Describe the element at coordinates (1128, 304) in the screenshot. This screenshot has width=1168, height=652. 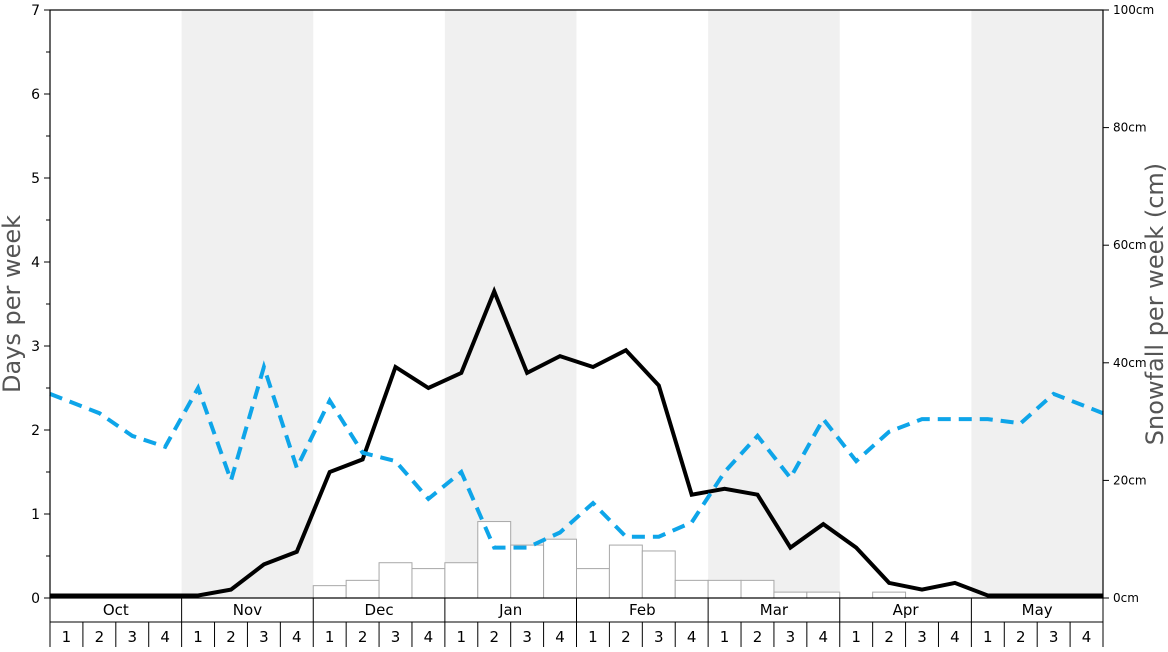
I see `right-axis: 0cm 20cm 40cm 60cm 80cm 100cm` at that location.